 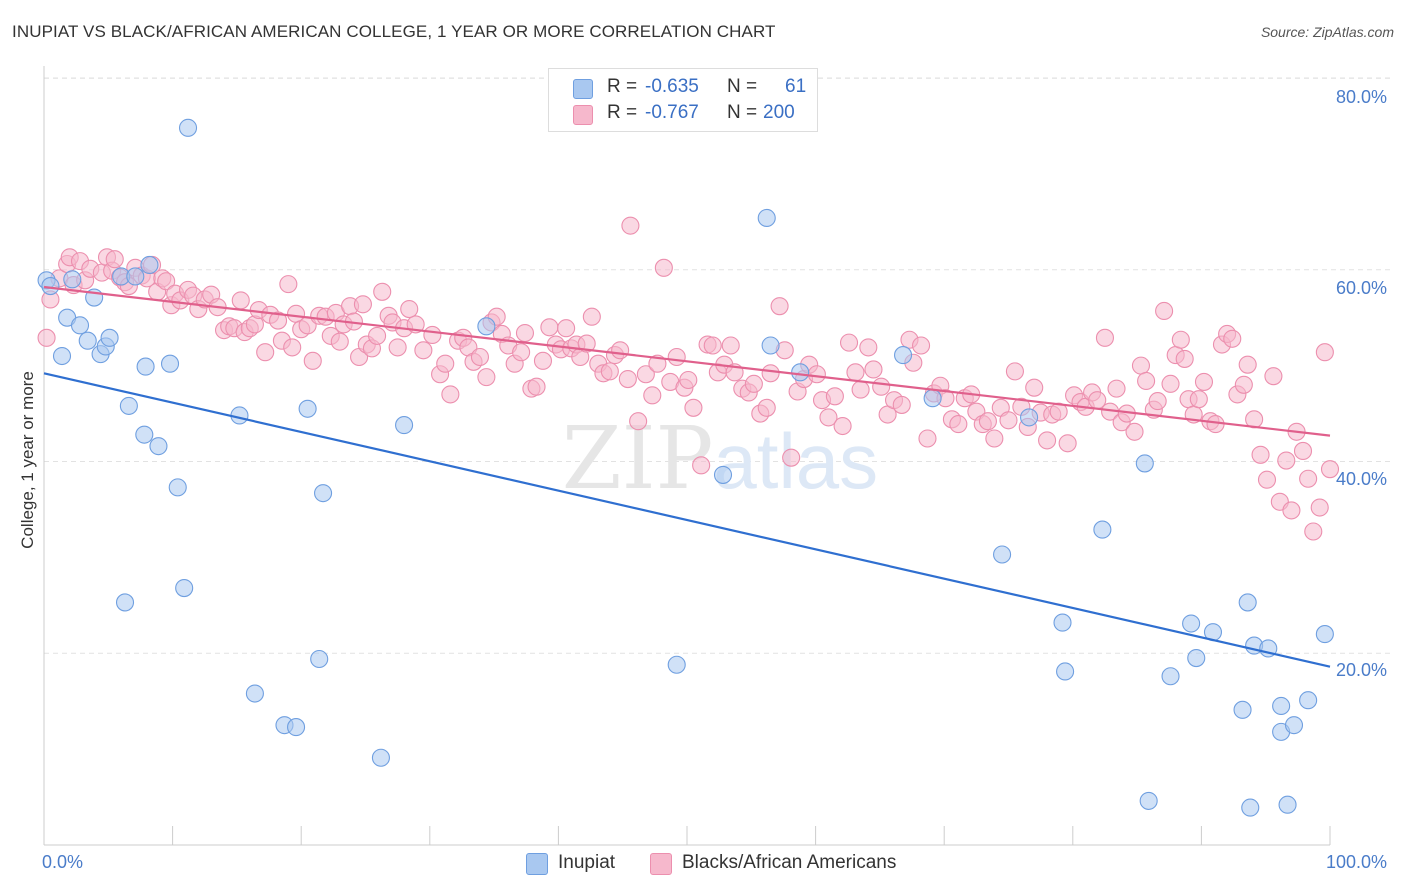 What do you see at coordinates (742, 86) in the screenshot?
I see `inupiat-n-label: N =` at bounding box center [742, 86].